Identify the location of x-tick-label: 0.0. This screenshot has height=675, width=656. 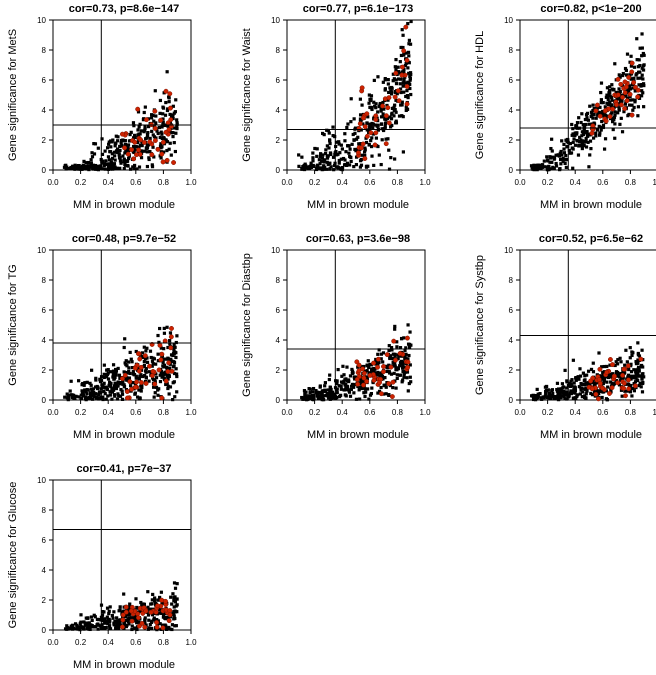
(520, 412).